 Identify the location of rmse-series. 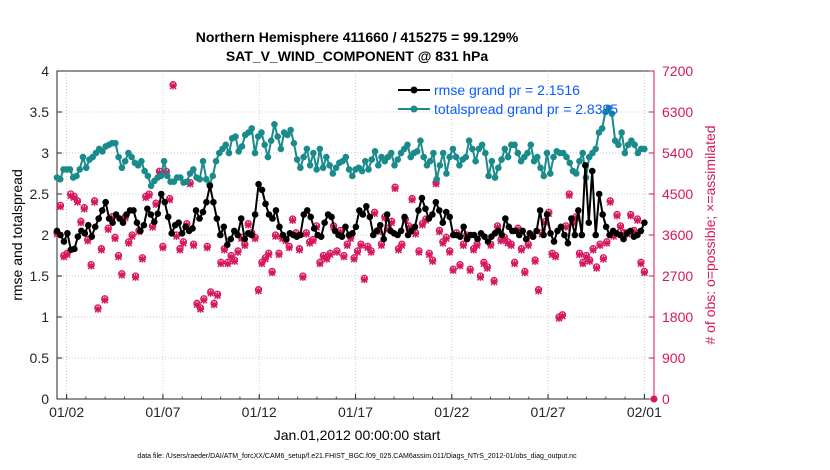
(350, 208).